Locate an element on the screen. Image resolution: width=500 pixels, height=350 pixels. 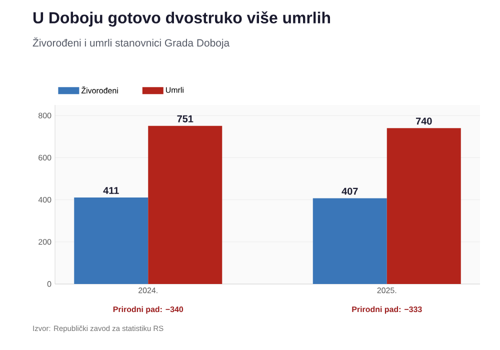
data-label: 751 is located at coordinates (185, 118).